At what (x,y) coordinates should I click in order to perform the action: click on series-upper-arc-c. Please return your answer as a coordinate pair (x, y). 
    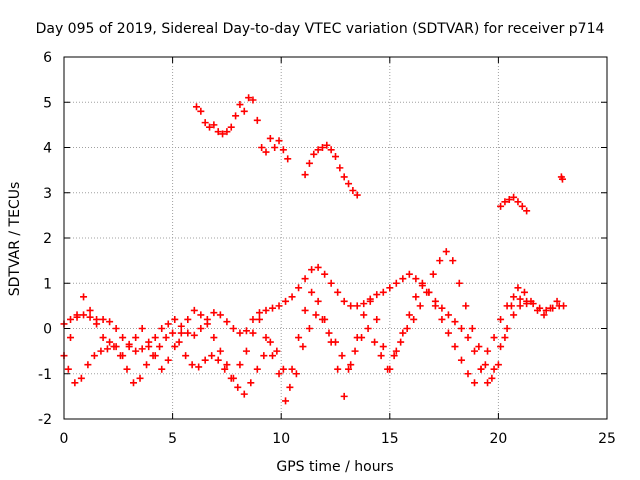
    Looking at the image, I should click on (514, 204).